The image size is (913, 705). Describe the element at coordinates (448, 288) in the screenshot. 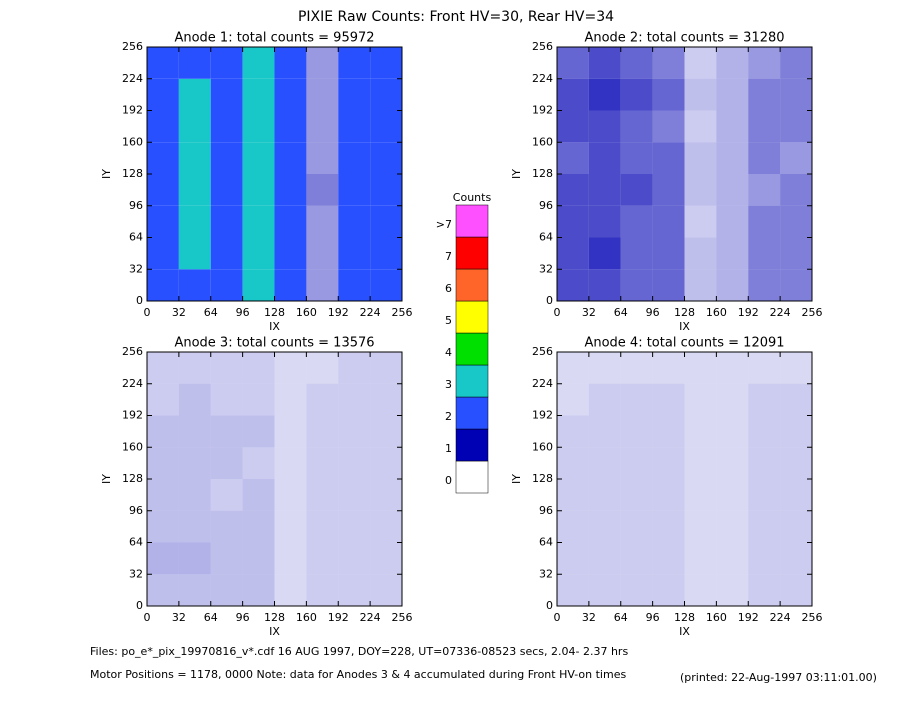

I see `colorbar-label: 6` at that location.